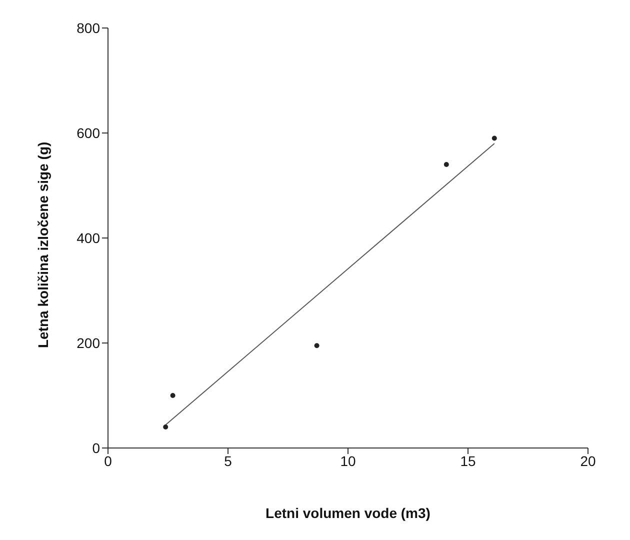 Image resolution: width=630 pixels, height=540 pixels. I want to click on x-tick-label: 0, so click(108, 460).